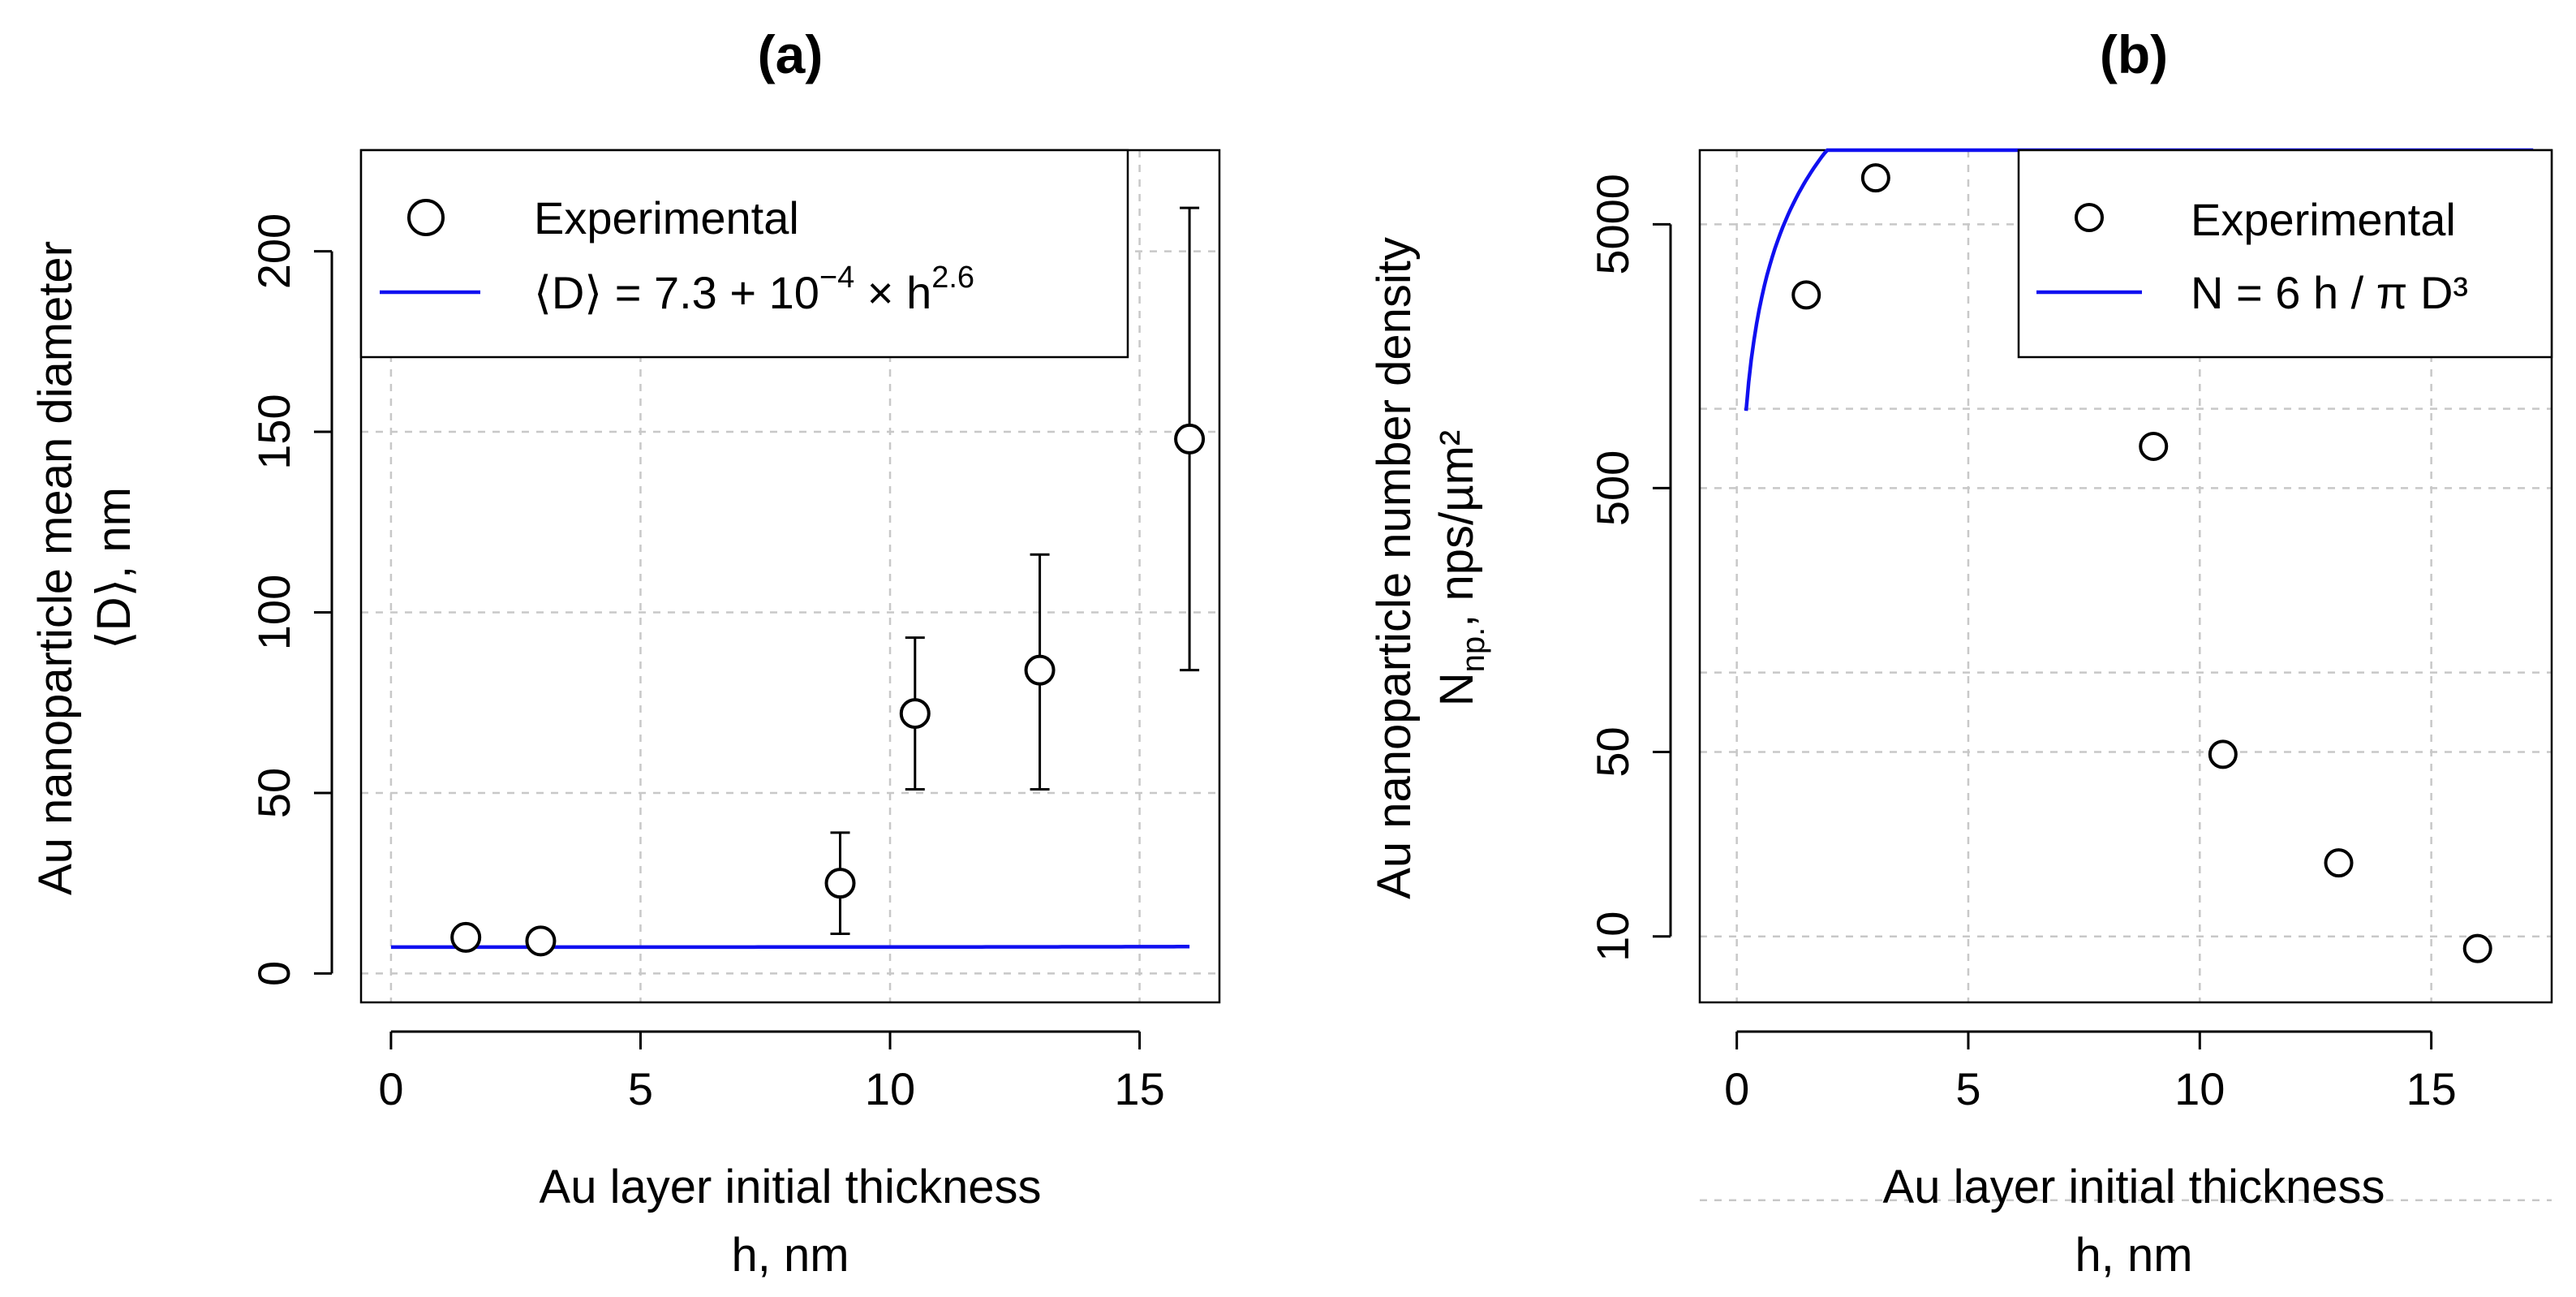  I want to click on panel-a-x-tick-label: 10, so click(890, 1088).